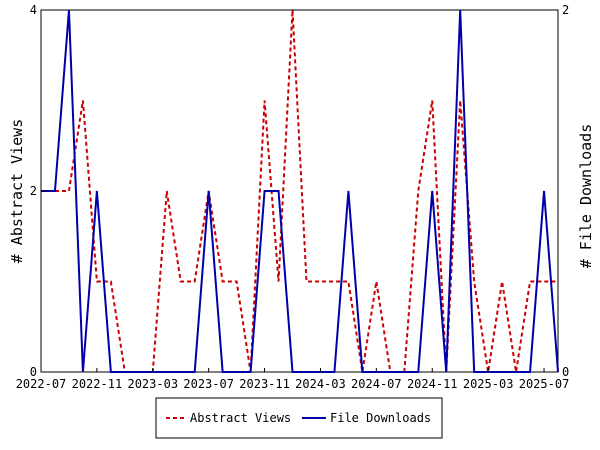 Image resolution: width=600 pixels, height=450 pixels. Describe the element at coordinates (97, 384) in the screenshot. I see `x-tick-label: 2022-11` at that location.